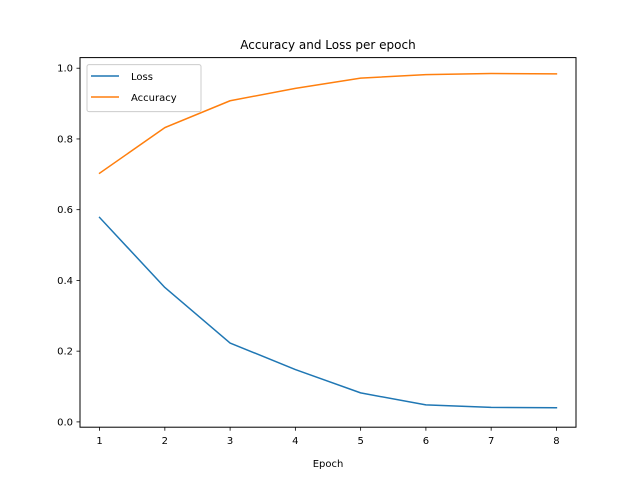 This screenshot has width=640, height=480. I want to click on legend: Loss Accuracy, so click(144, 88).